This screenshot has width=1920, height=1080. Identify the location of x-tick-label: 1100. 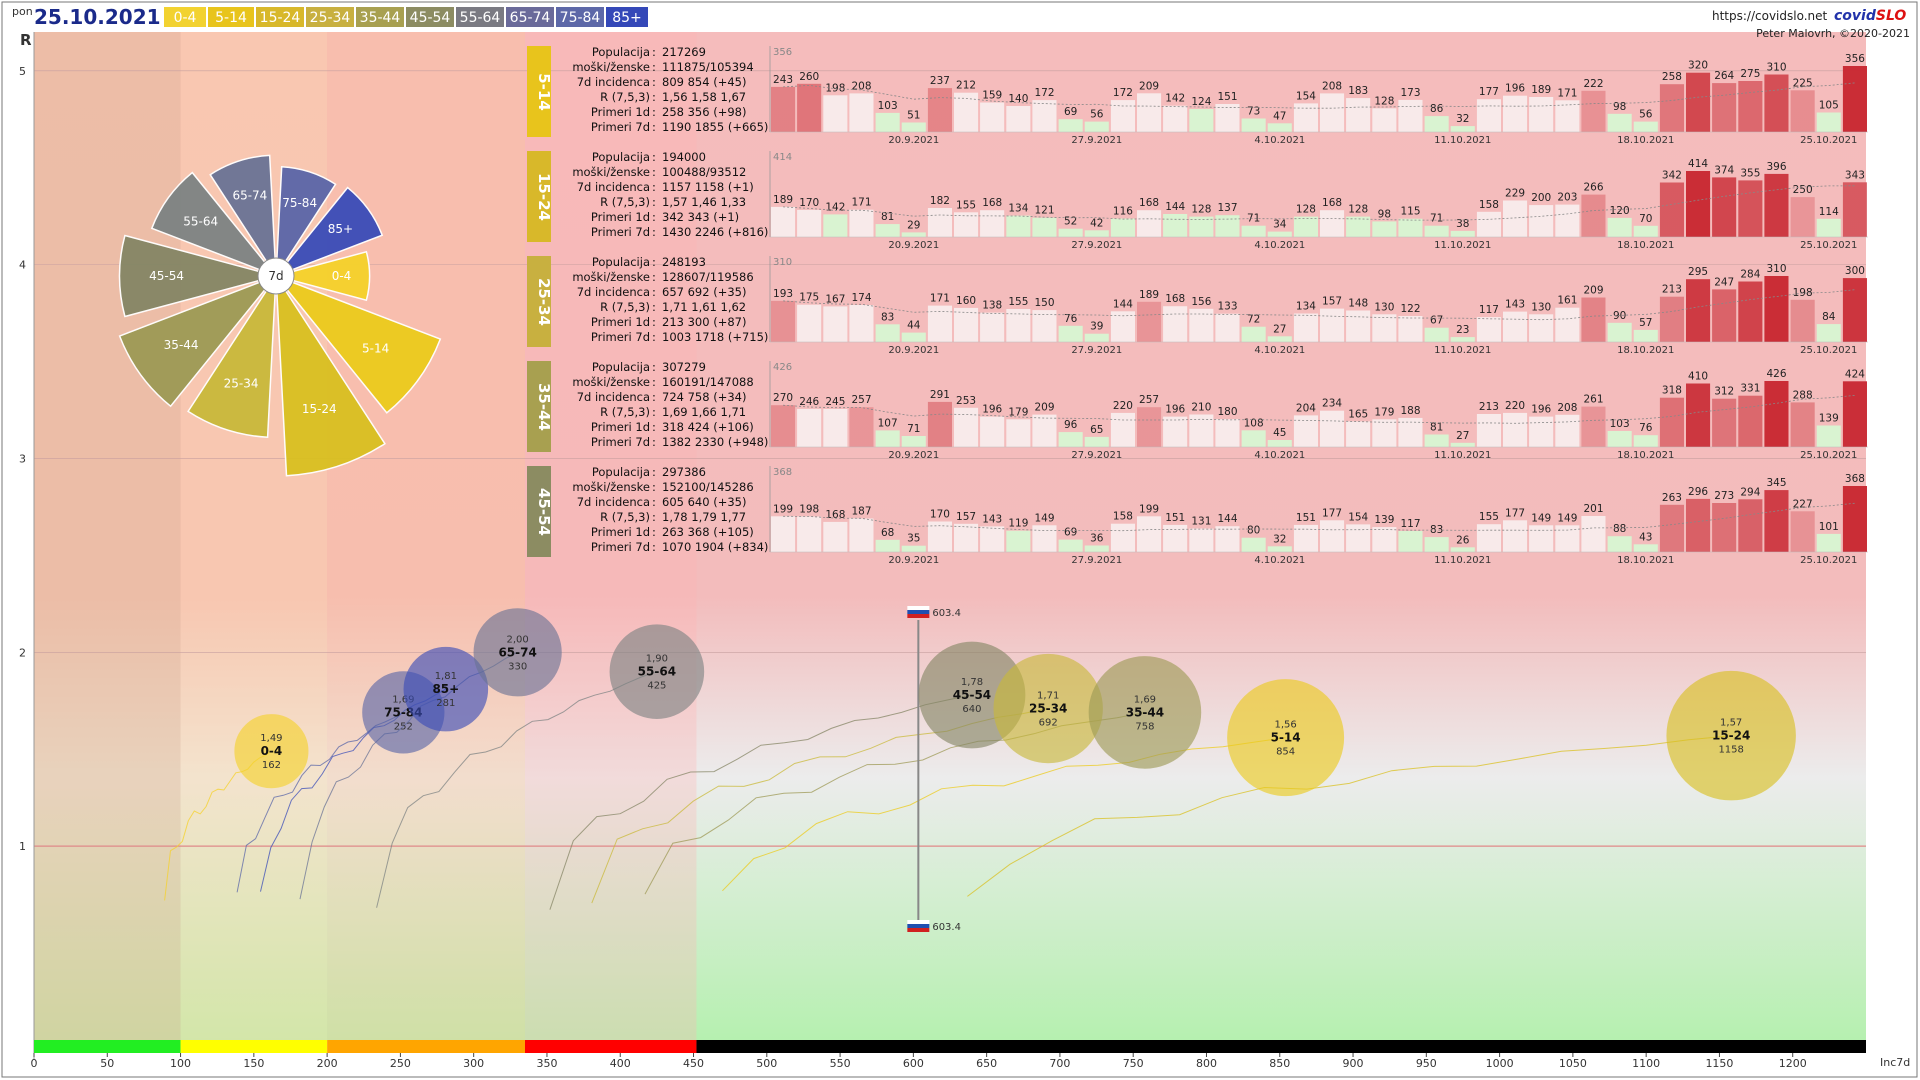
(1646, 1063).